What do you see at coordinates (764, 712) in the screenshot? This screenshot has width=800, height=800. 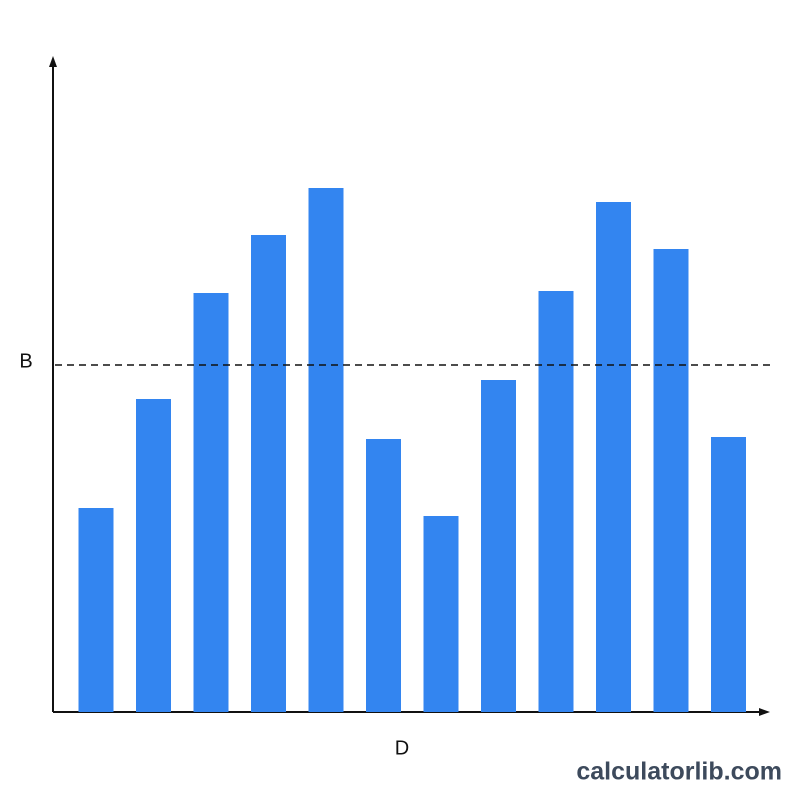 I see `x-axis-arrow` at bounding box center [764, 712].